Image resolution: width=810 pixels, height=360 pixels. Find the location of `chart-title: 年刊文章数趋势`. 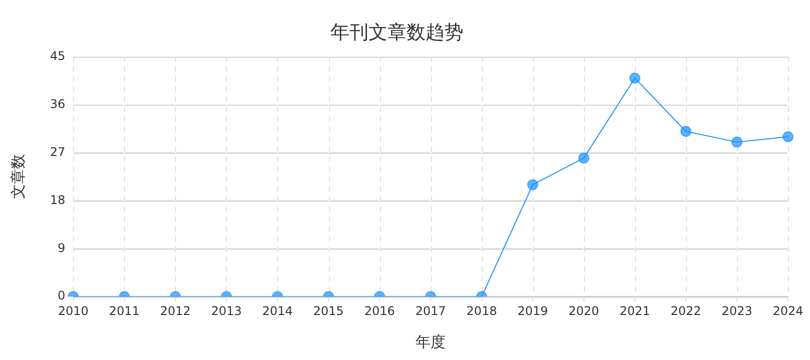

chart-title: 年刊文章数趋势 is located at coordinates (397, 32).